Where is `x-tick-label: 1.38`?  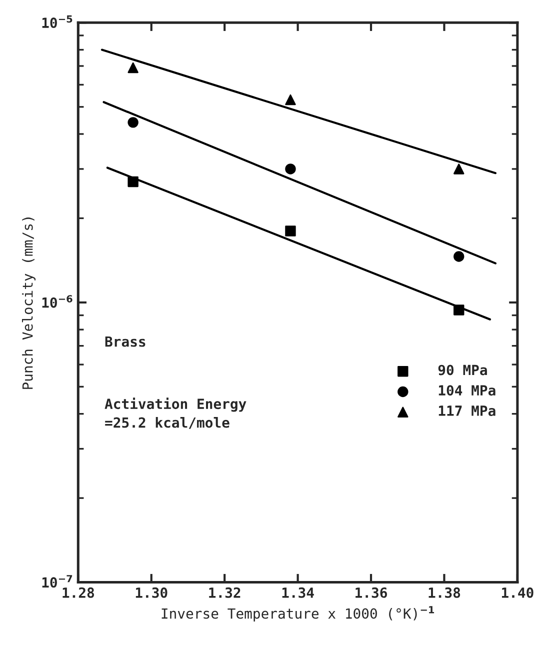
x-tick-label: 1.38 is located at coordinates (444, 592).